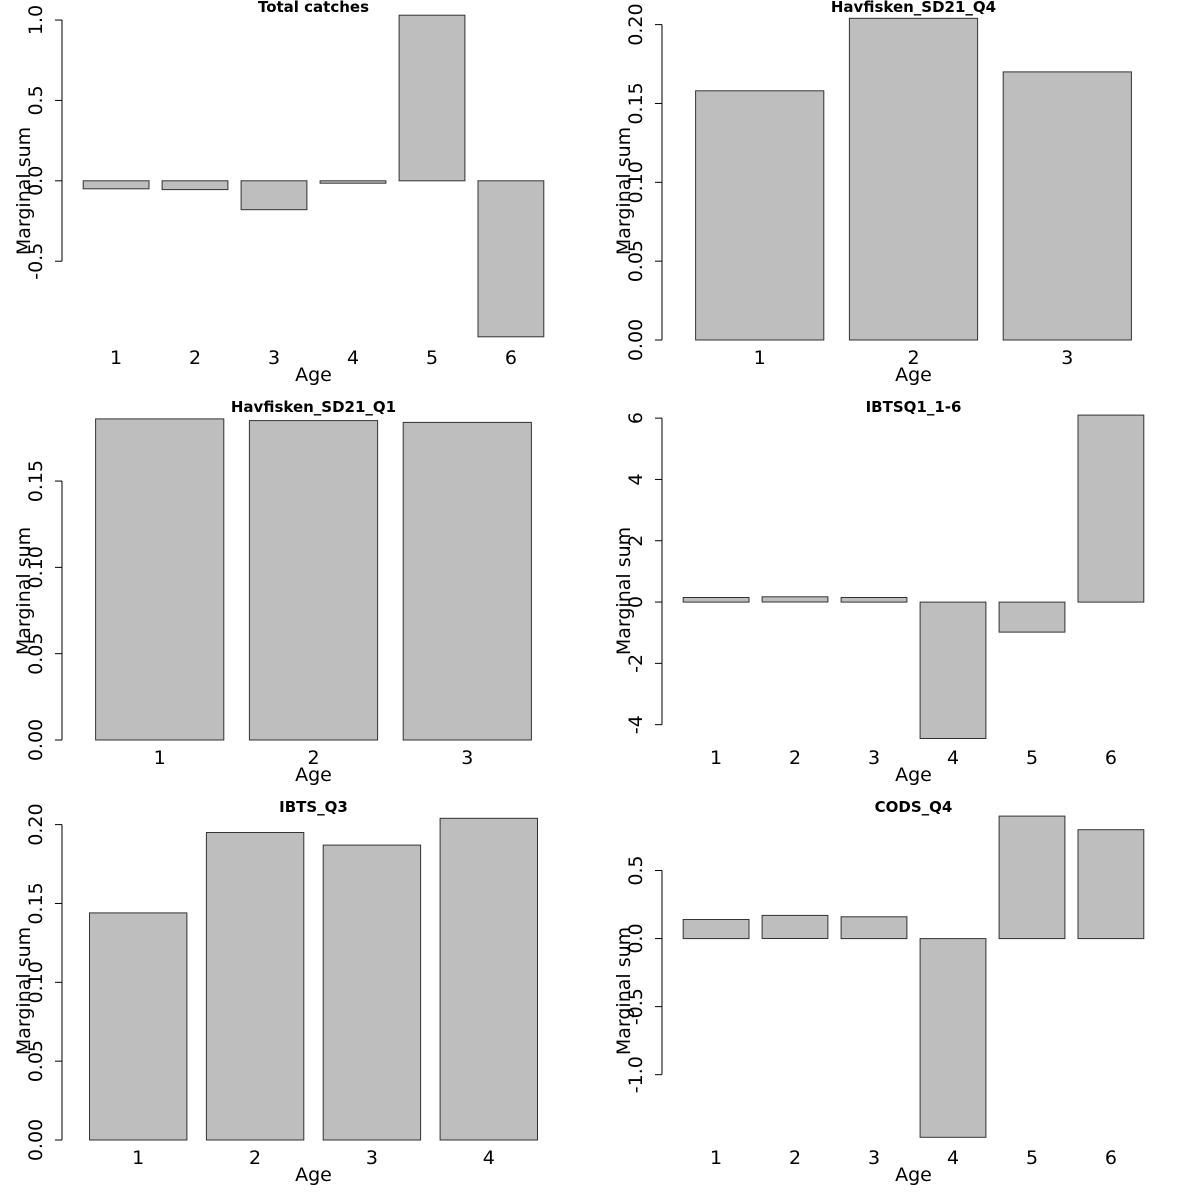 This screenshot has width=1200, height=1200. I want to click on chart-title: IBTSQ1_1-6, so click(914, 407).